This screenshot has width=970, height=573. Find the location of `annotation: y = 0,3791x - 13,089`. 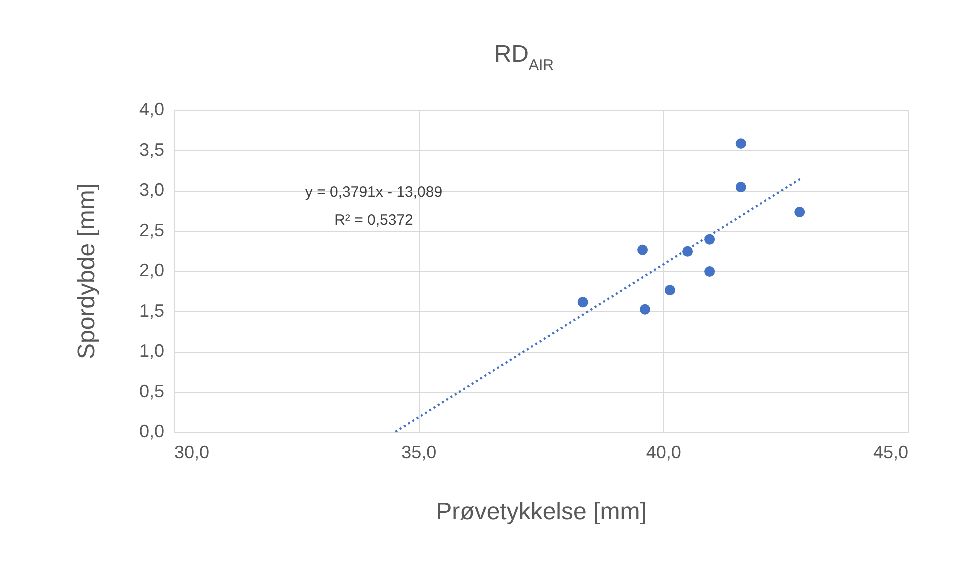

annotation: y = 0,3791x - 13,089 is located at coordinates (374, 192).